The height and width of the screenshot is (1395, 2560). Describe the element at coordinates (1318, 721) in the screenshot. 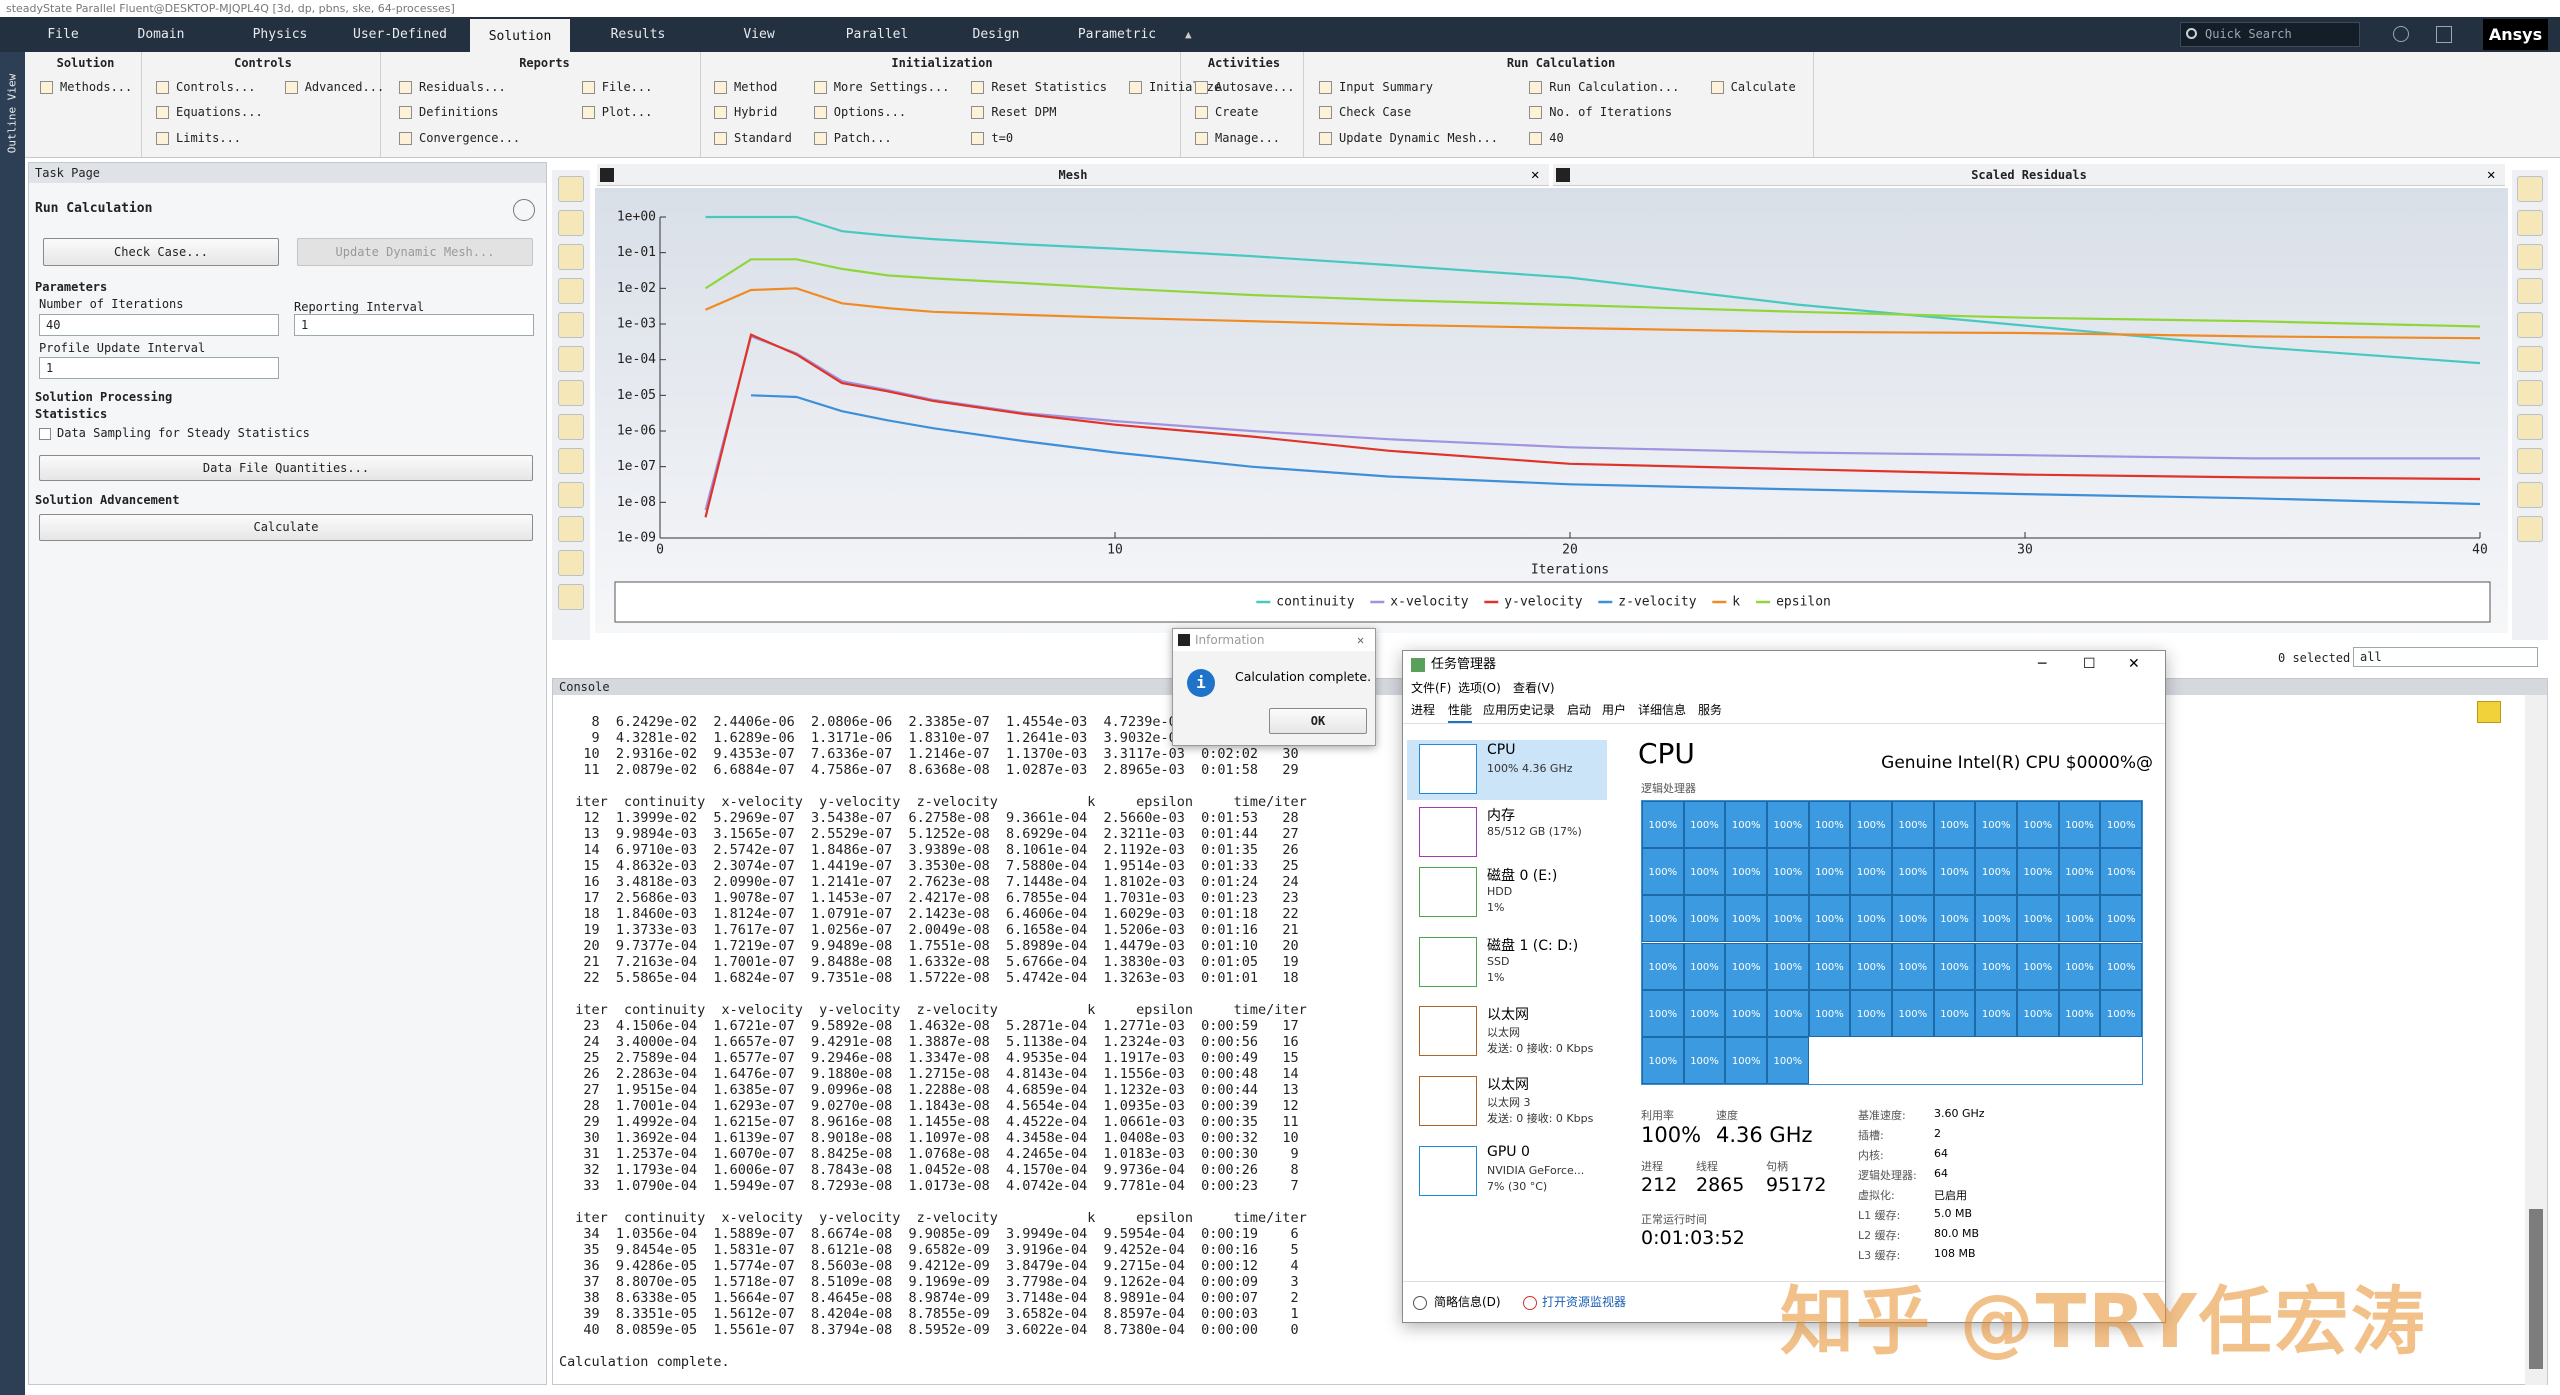

I see `dialog-ok-button: OK` at that location.